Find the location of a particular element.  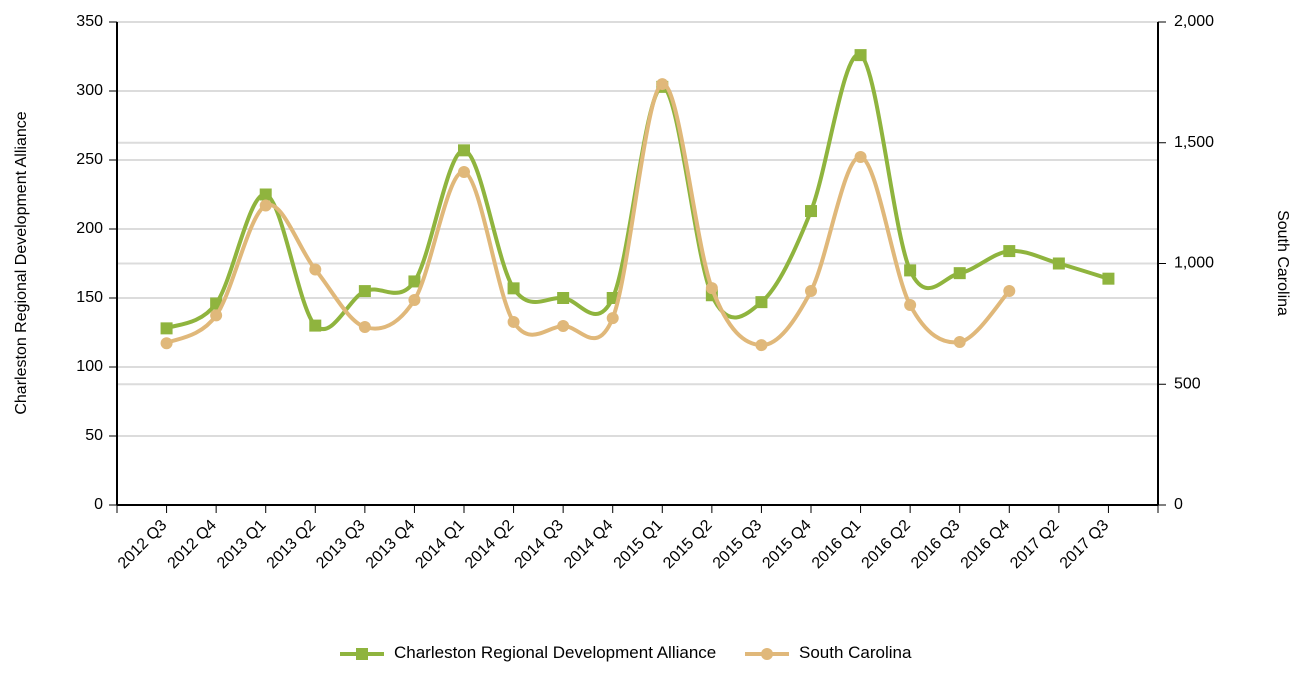

y2-axis-title: South Carolina is located at coordinates (1282, 263).